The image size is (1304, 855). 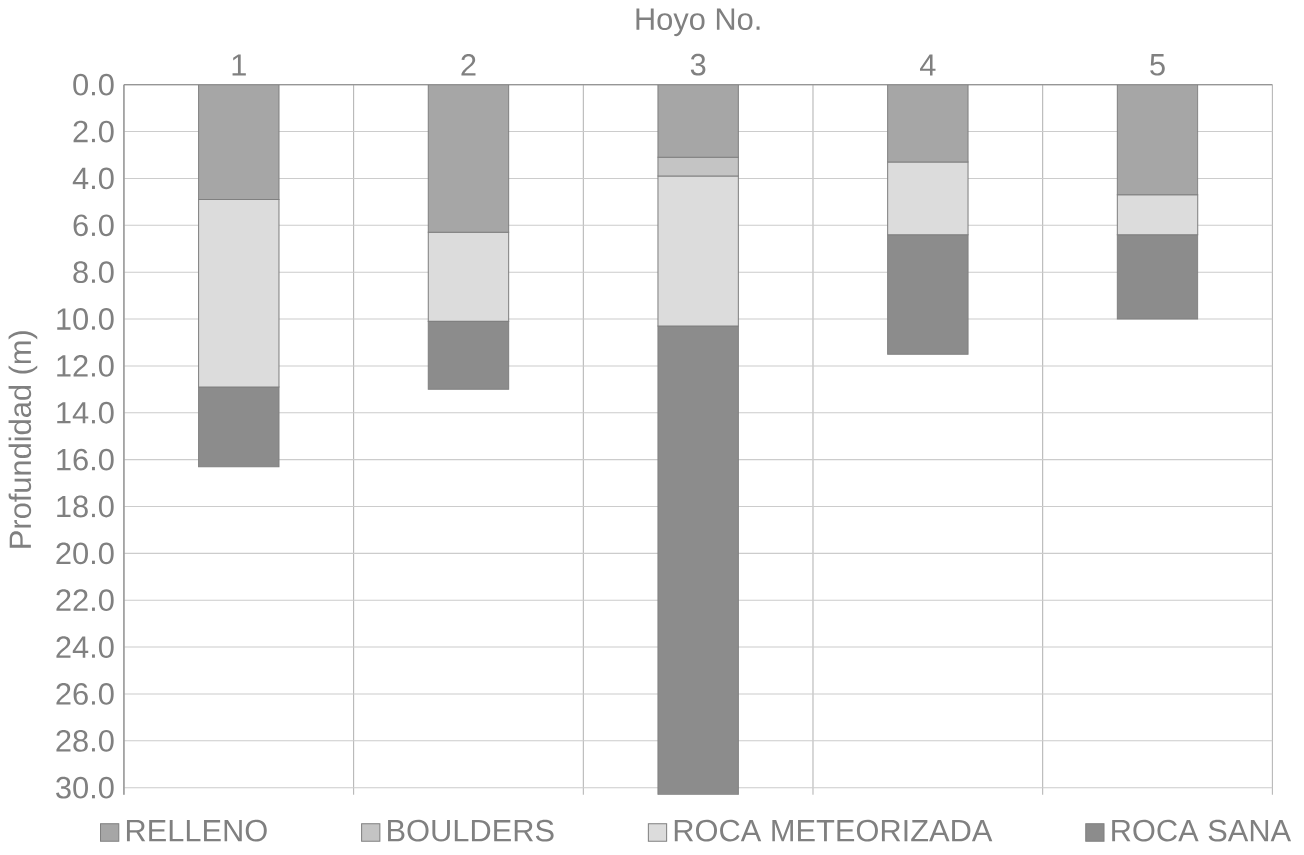 What do you see at coordinates (471, 830) in the screenshot?
I see `legend-label: BOULDERS` at bounding box center [471, 830].